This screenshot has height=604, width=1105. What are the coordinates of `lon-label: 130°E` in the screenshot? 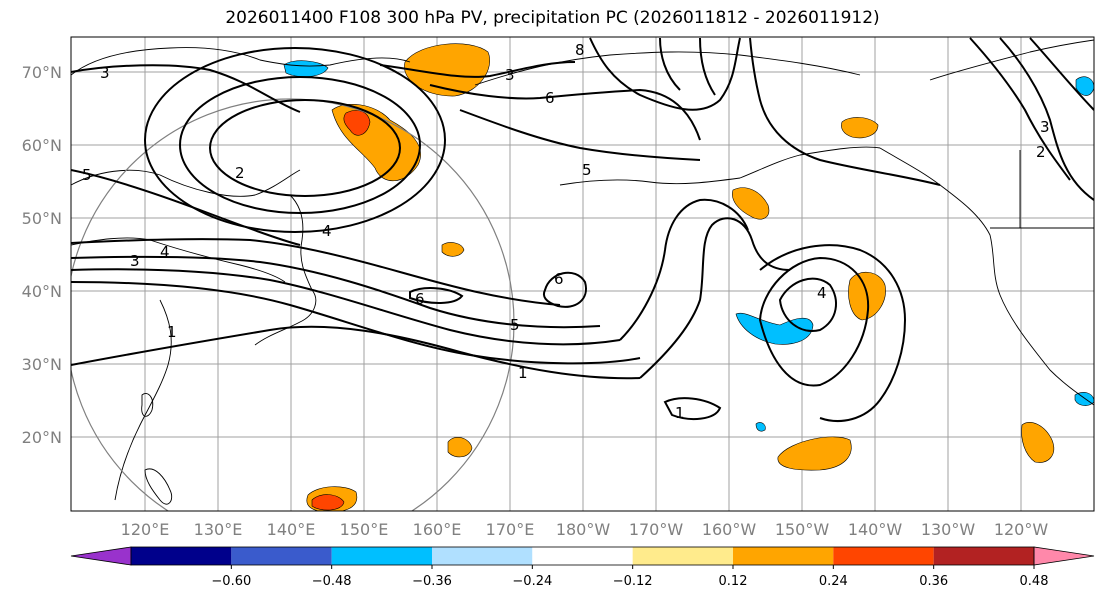 It's located at (218, 529).